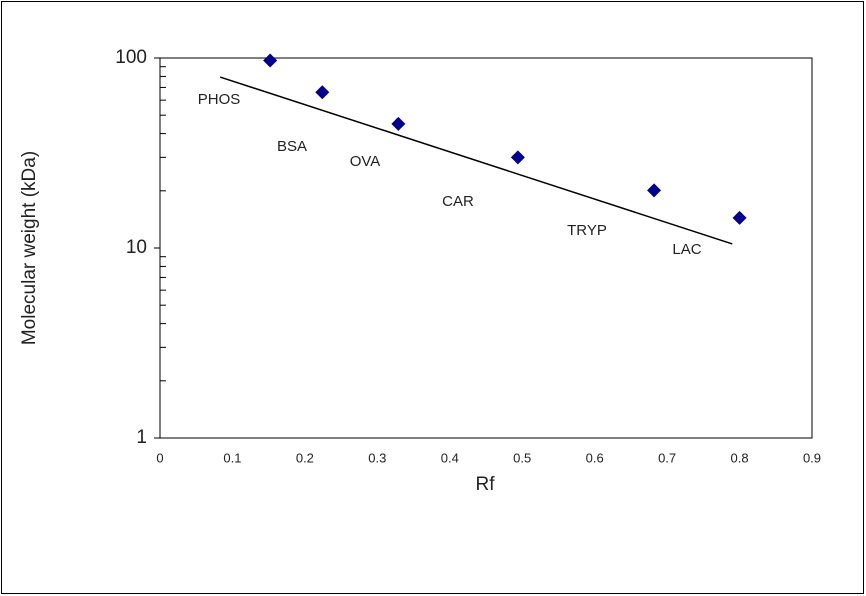 The height and width of the screenshot is (596, 866). I want to click on point-label: OVA, so click(365, 161).